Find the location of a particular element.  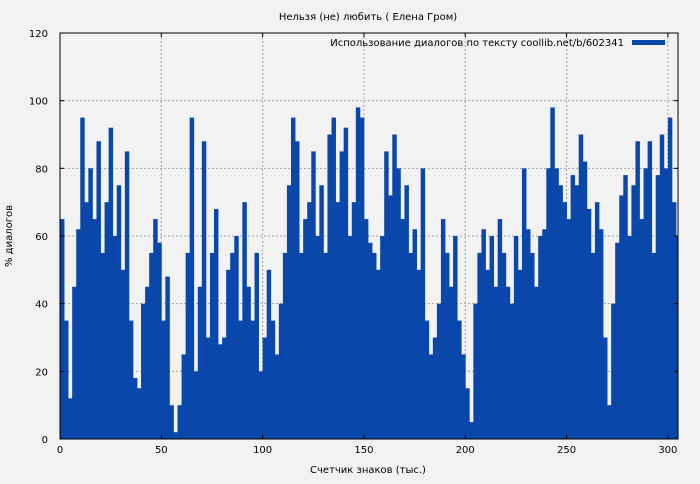

x-tick-label: 0 is located at coordinates (60, 450).